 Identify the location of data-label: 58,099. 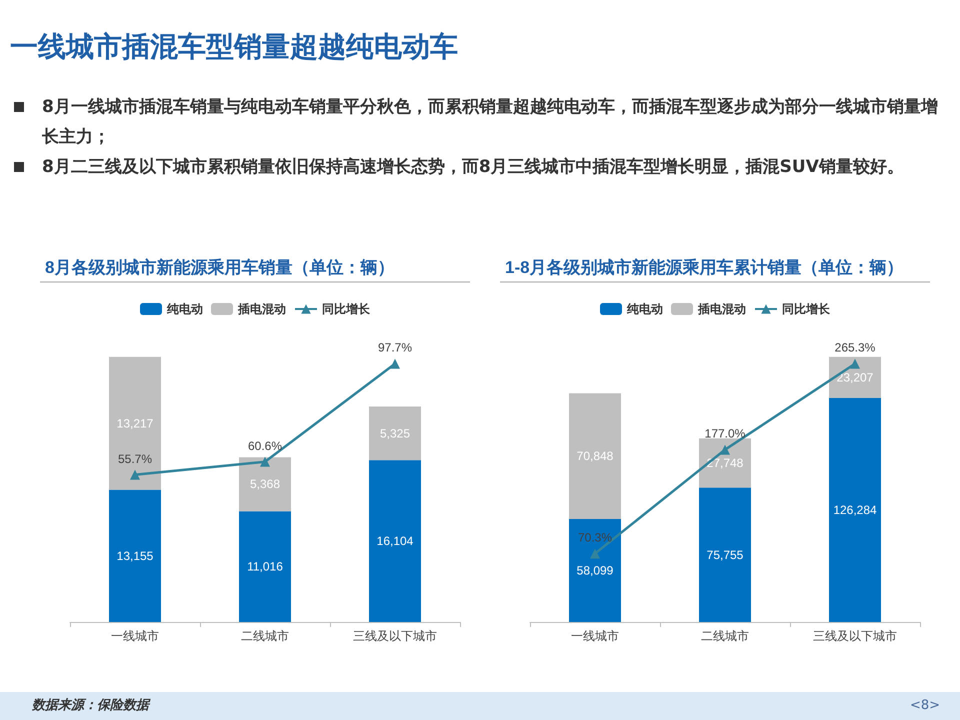
(595, 570).